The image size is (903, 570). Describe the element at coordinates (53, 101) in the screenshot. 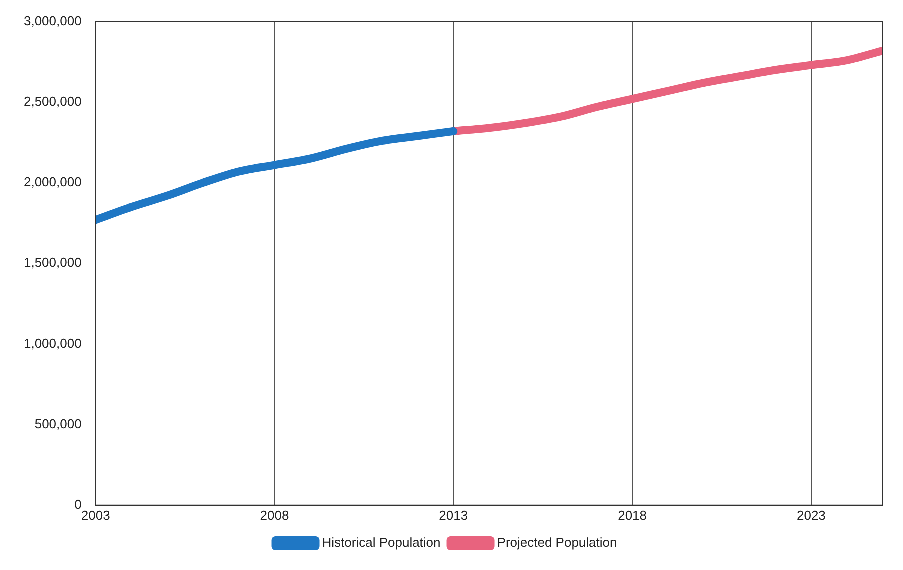

I see `y-tick-label: 2,500,000` at that location.